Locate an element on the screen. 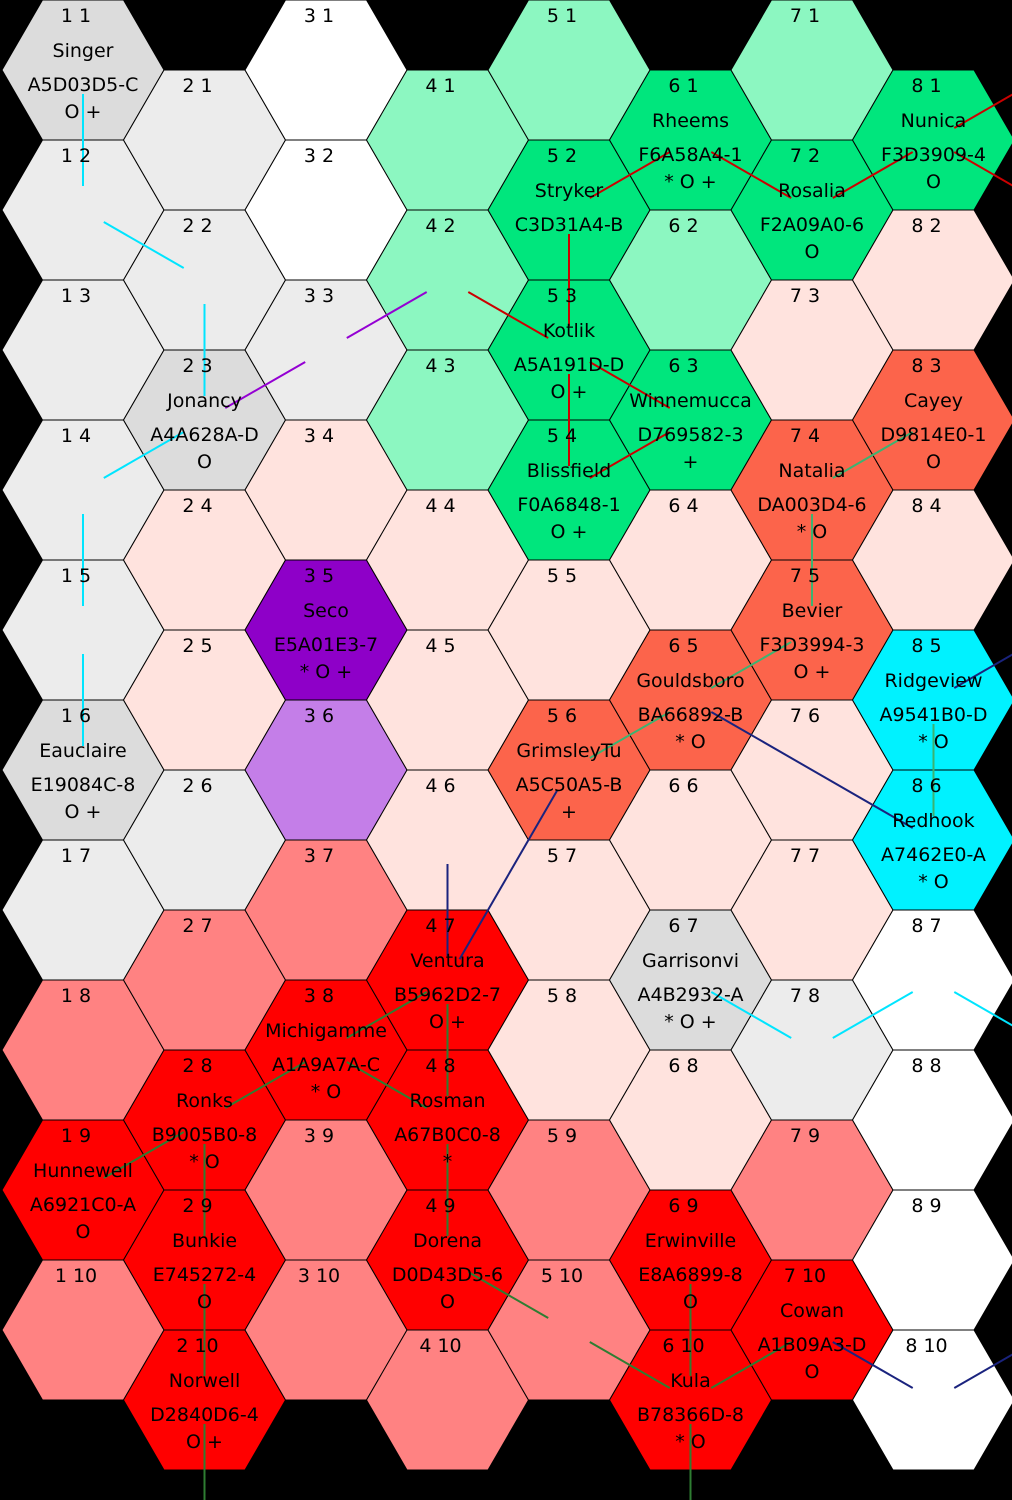 This screenshot has height=1500, width=1012. hex-coordinate-label: 3 4 is located at coordinates (319, 436).